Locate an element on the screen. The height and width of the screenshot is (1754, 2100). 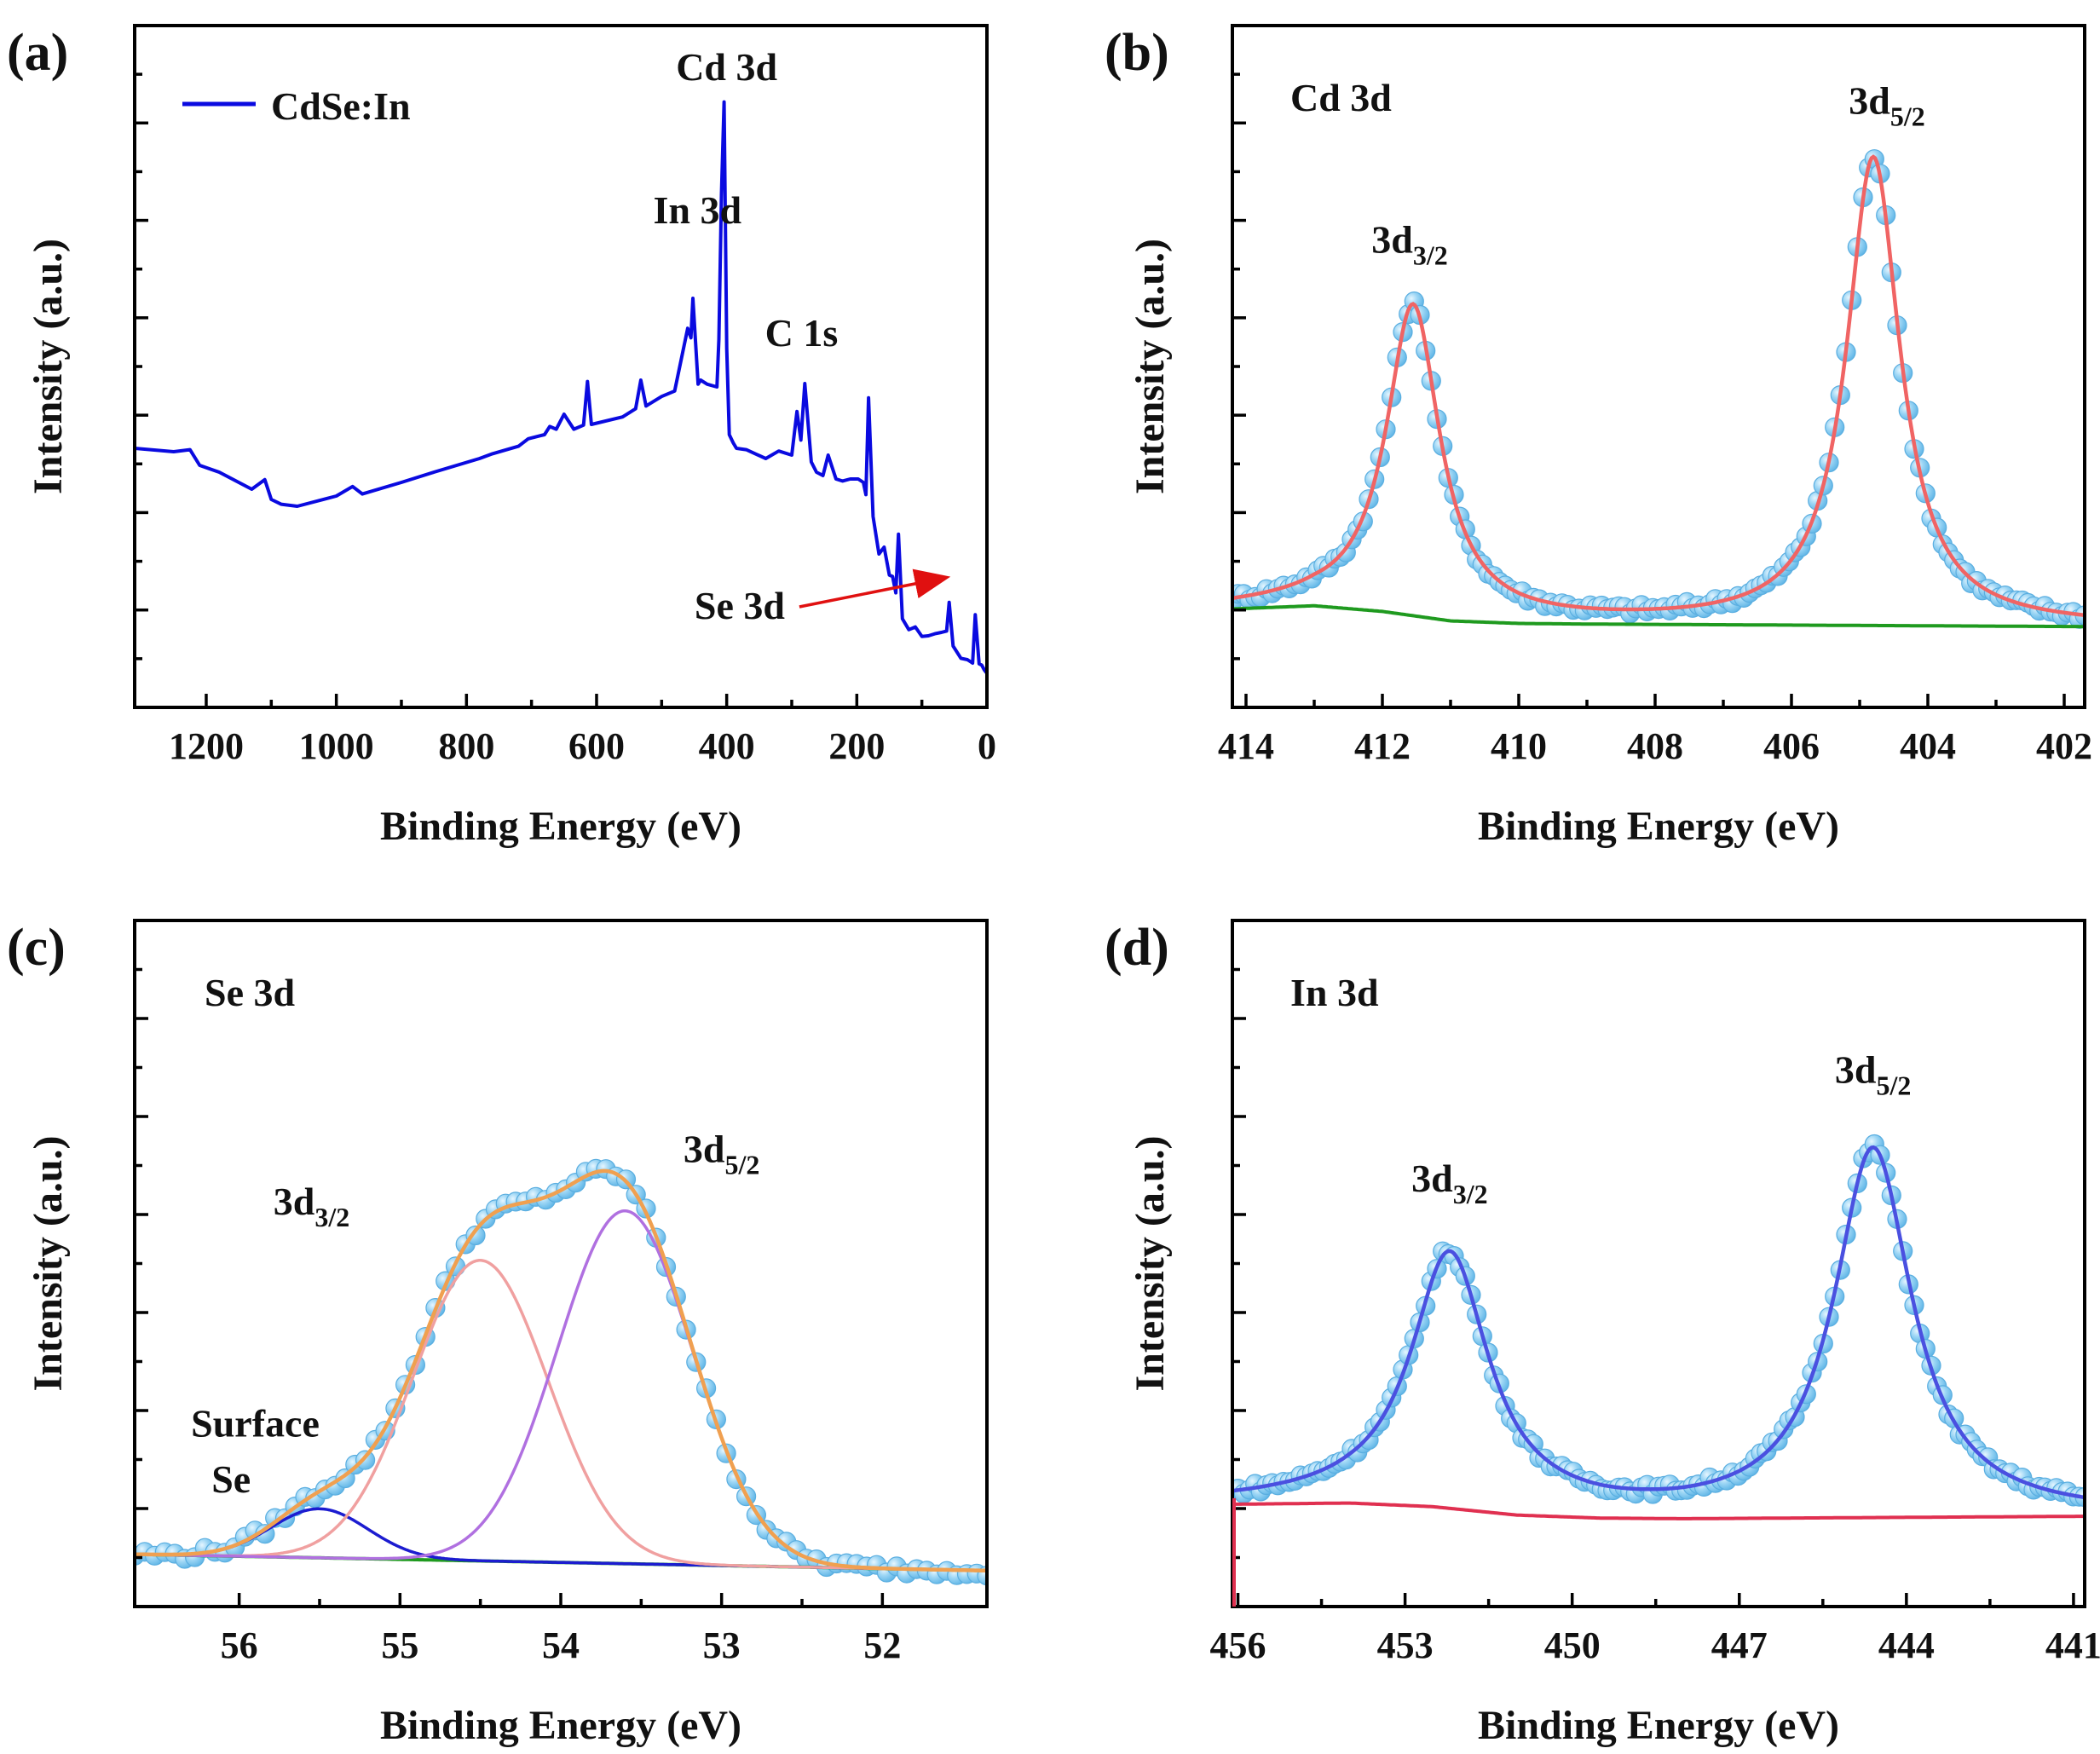
annotation-d-1: 3d5/2 is located at coordinates (1873, 1074).